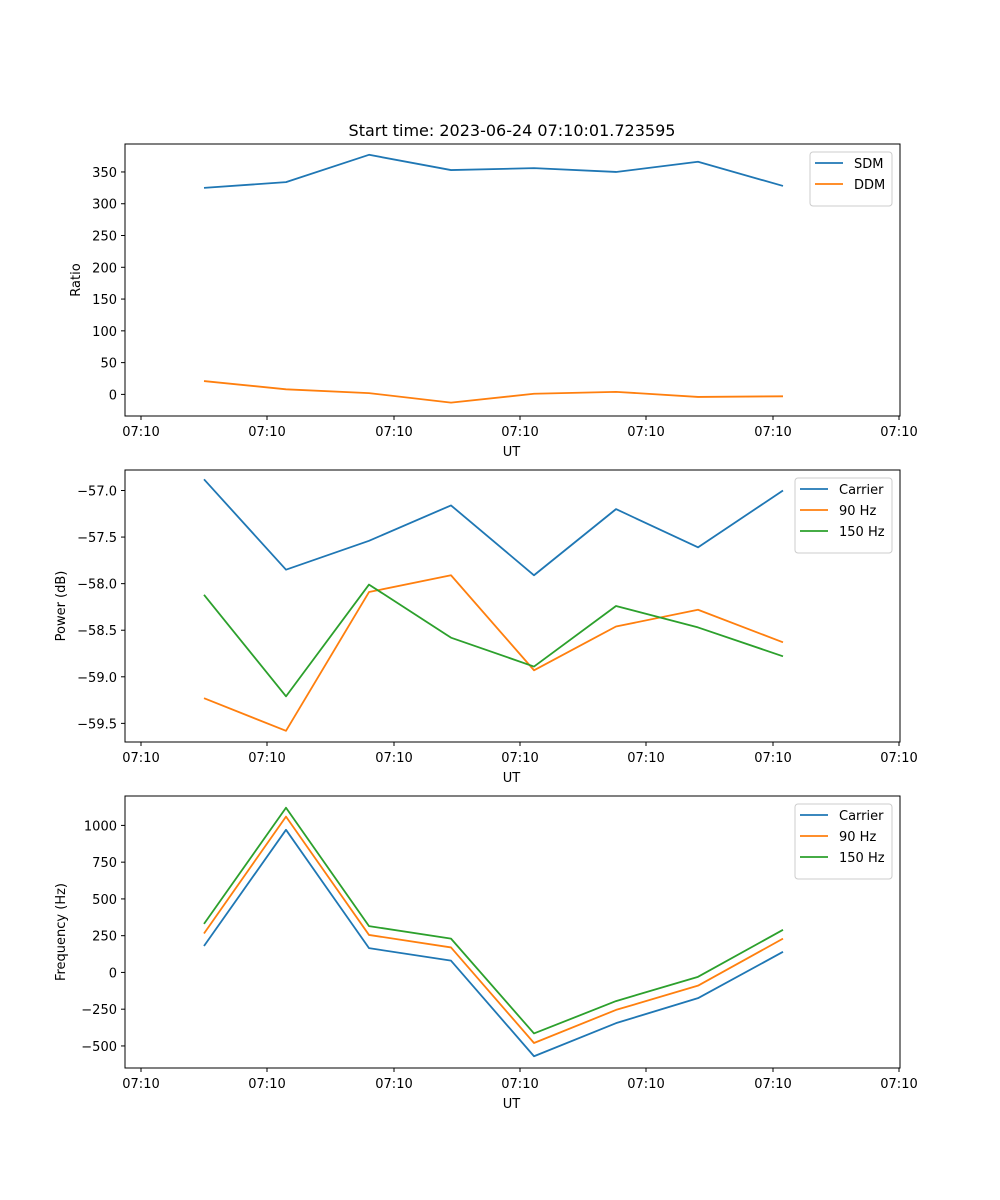 Image resolution: width=1000 pixels, height=1200 pixels. I want to click on y-tick-label: 150, so click(104, 300).